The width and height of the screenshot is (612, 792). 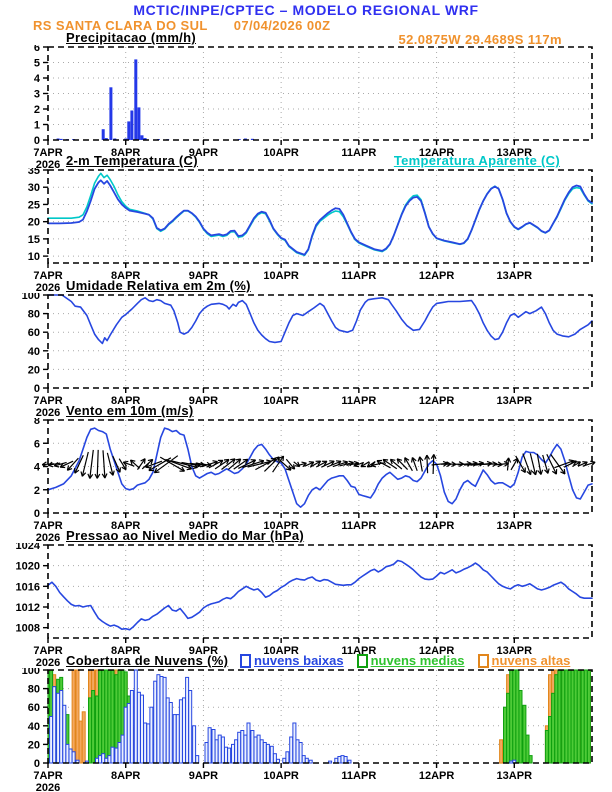 I want to click on svg-text: 1, so click(x=37, y=126).